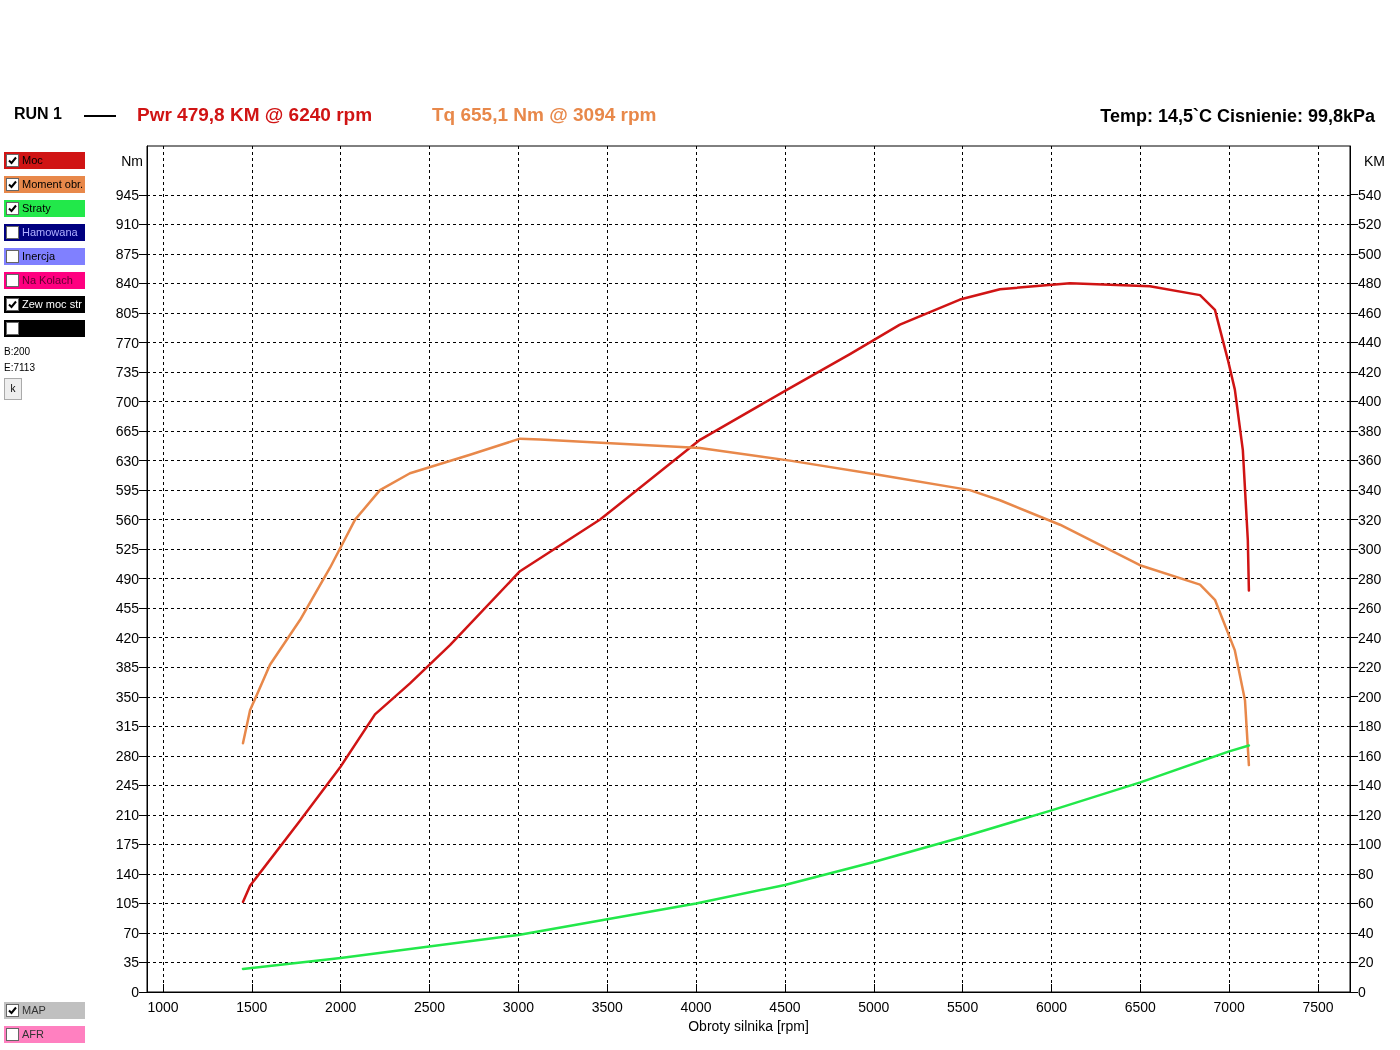  What do you see at coordinates (1370, 755) in the screenshot?
I see `y2-tick-label: 160` at bounding box center [1370, 755].